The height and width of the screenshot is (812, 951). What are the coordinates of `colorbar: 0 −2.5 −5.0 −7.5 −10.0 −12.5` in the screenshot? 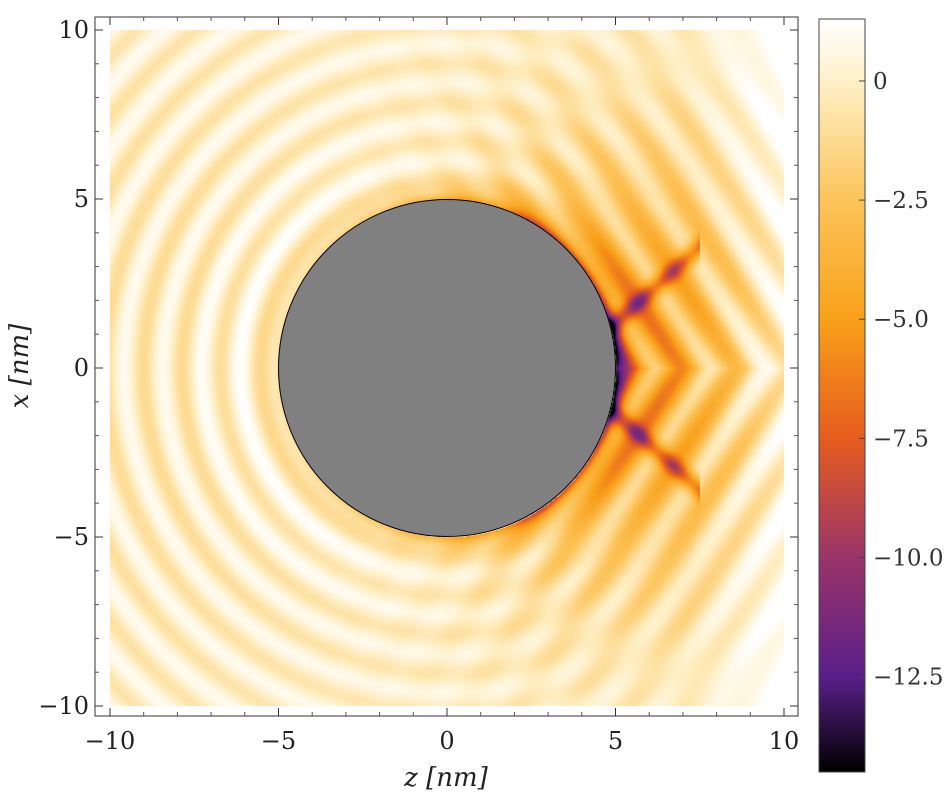 It's located at (880, 395).